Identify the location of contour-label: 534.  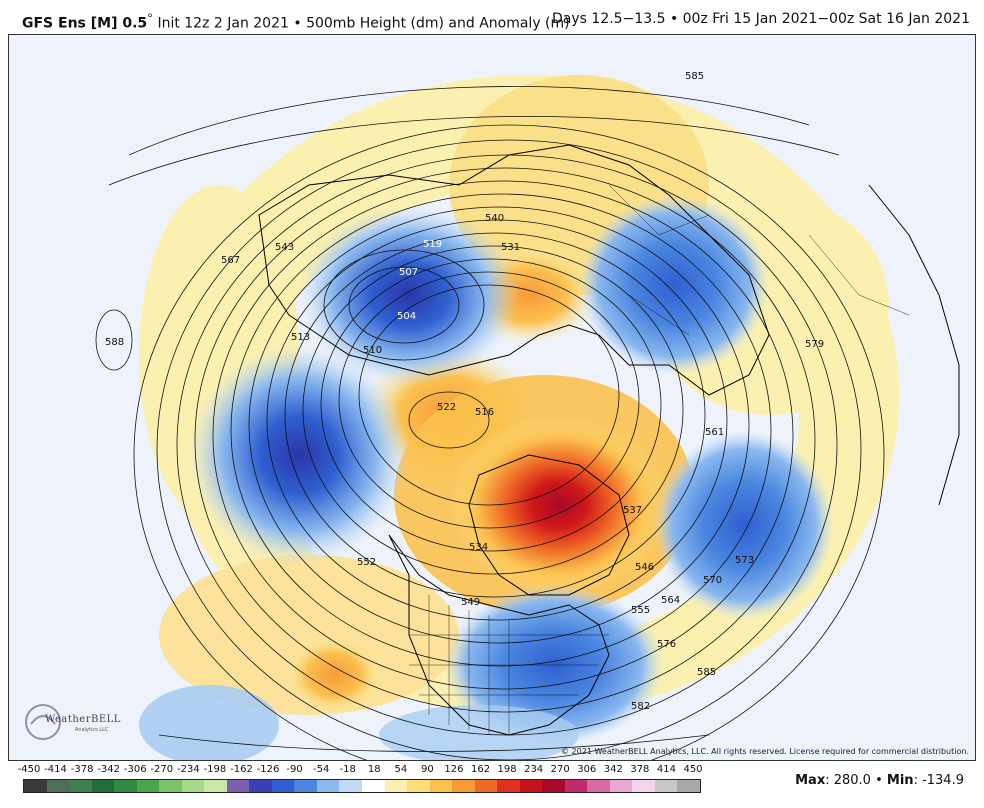
(478, 547).